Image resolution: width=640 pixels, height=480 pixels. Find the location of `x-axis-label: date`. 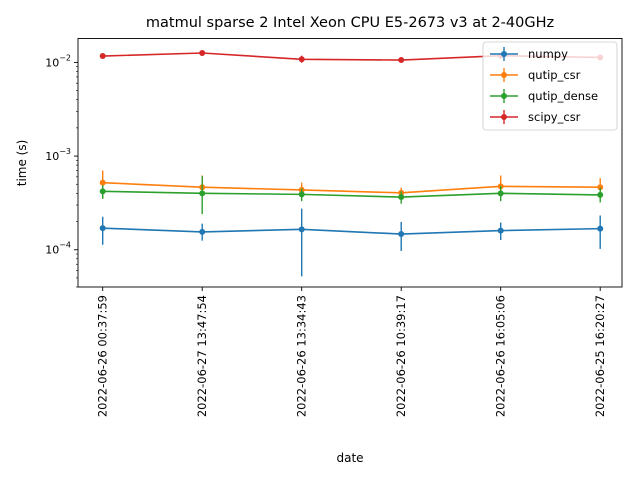

x-axis-label: date is located at coordinates (349, 458).